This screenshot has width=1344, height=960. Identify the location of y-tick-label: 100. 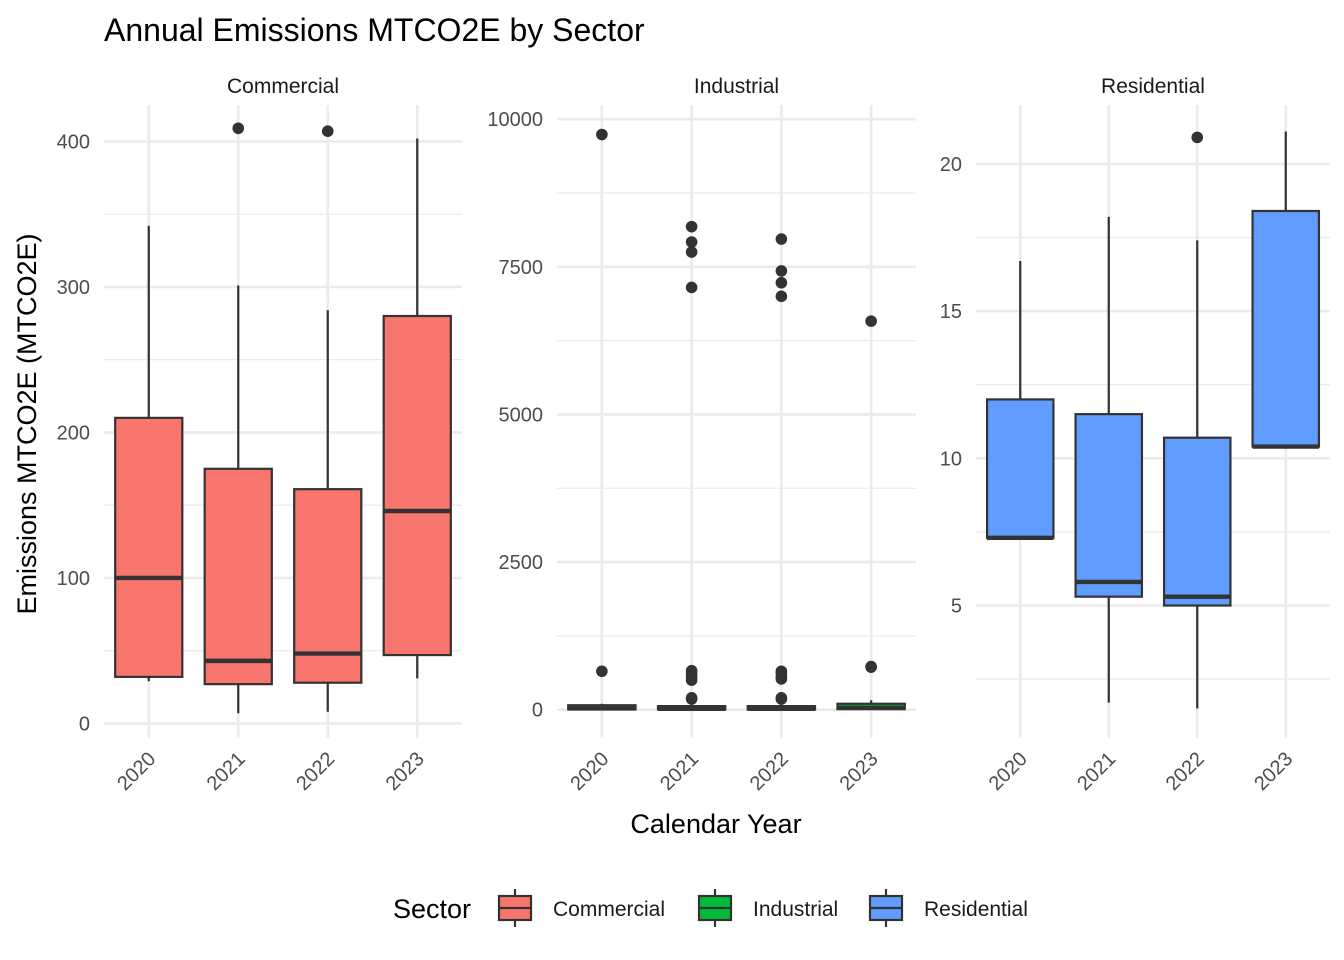
(73, 579).